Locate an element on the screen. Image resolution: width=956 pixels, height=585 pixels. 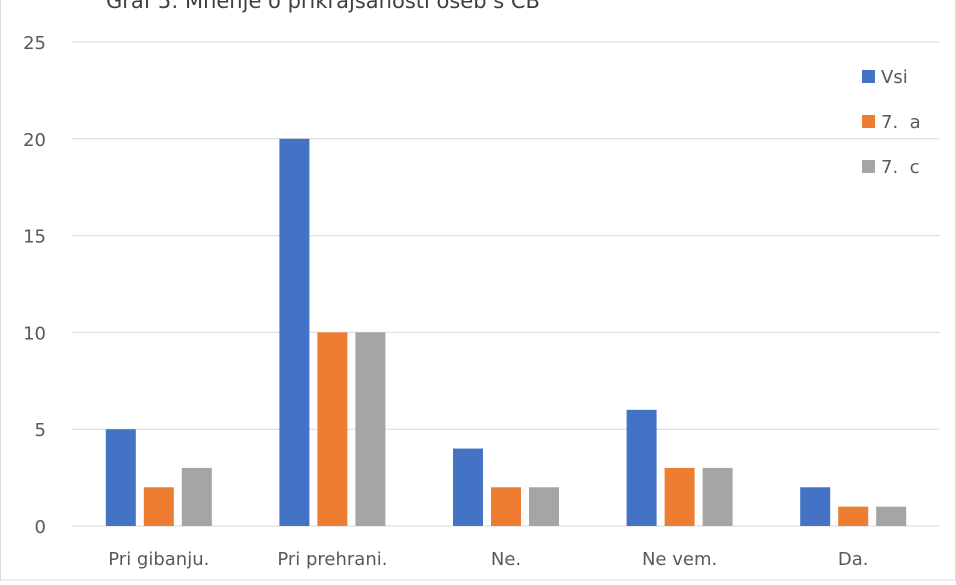
y-tick-label: 20 is located at coordinates (34, 140).